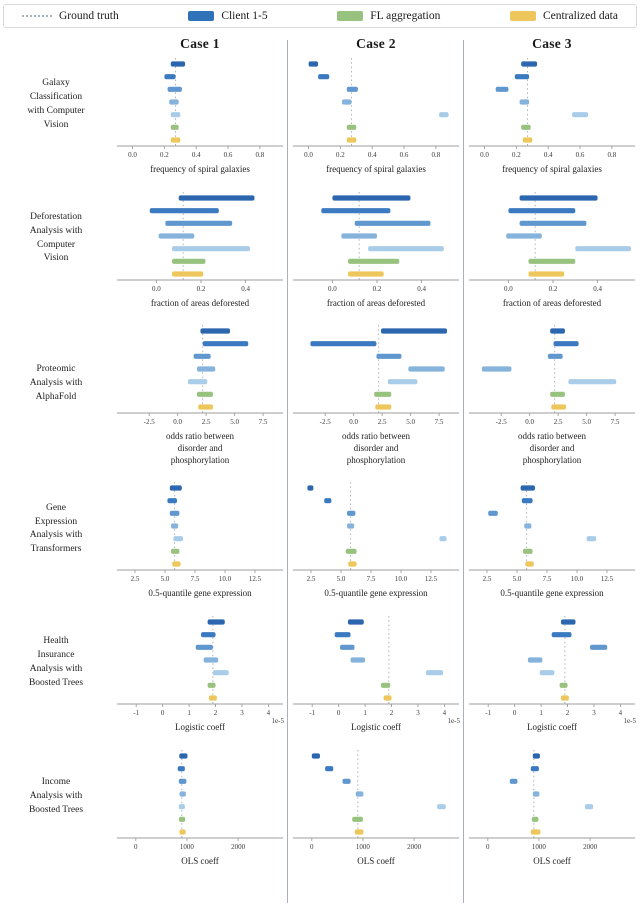 This screenshot has height=911, width=640. Describe the element at coordinates (539, 847) in the screenshot. I see `tick-label: 1000` at that location.